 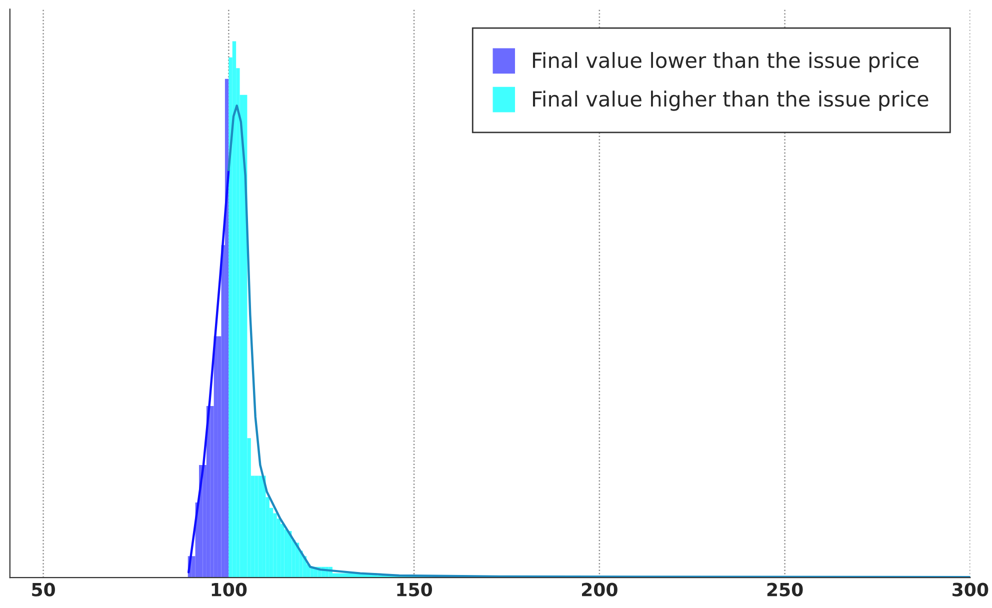 I want to click on x-tick-label: 50, so click(x=43, y=589).